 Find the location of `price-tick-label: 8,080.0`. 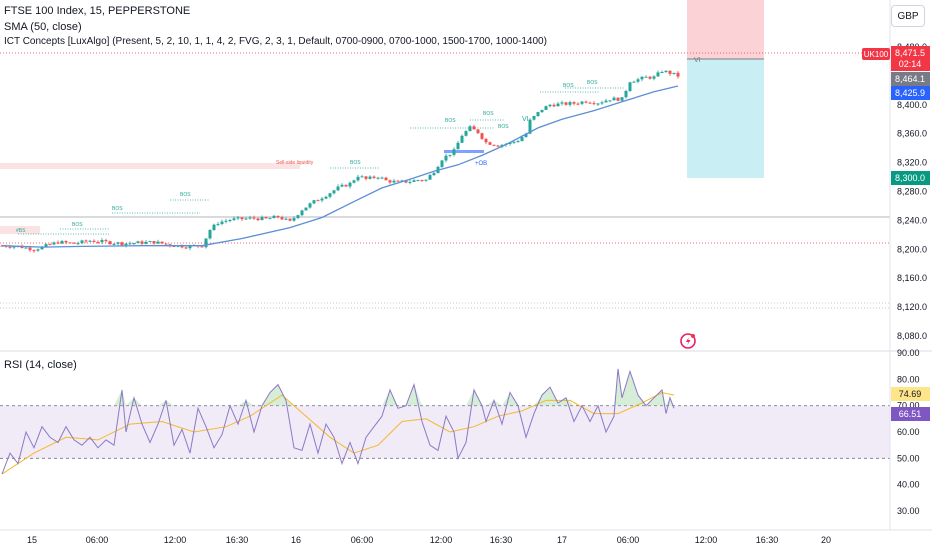

price-tick-label: 8,080.0 is located at coordinates (912, 336).